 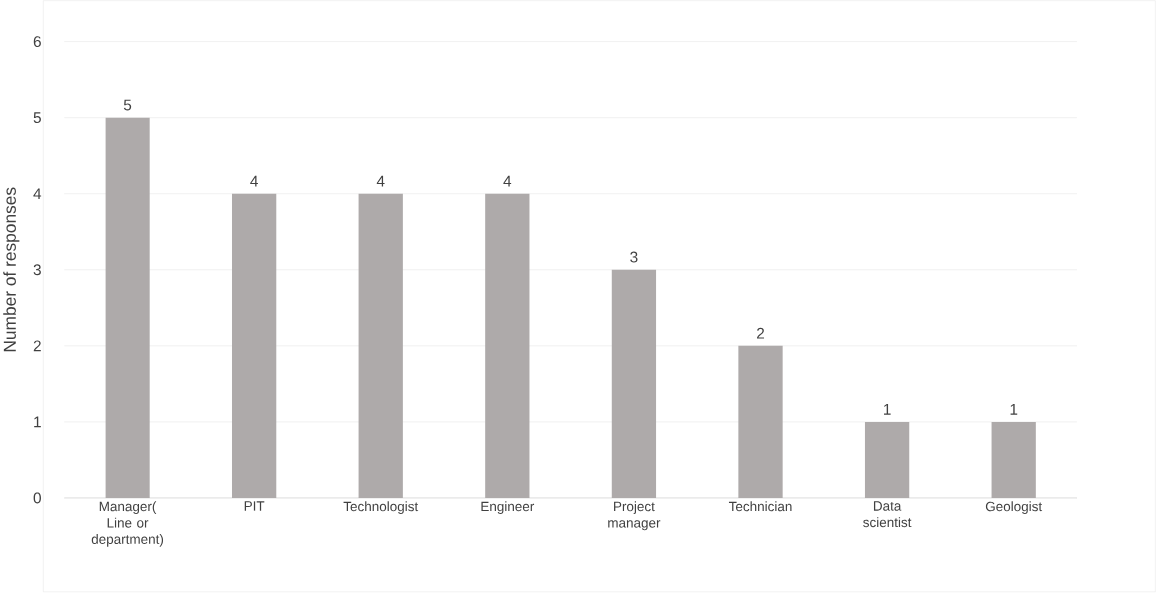 What do you see at coordinates (761, 333) in the screenshot?
I see `data-label: 2` at bounding box center [761, 333].